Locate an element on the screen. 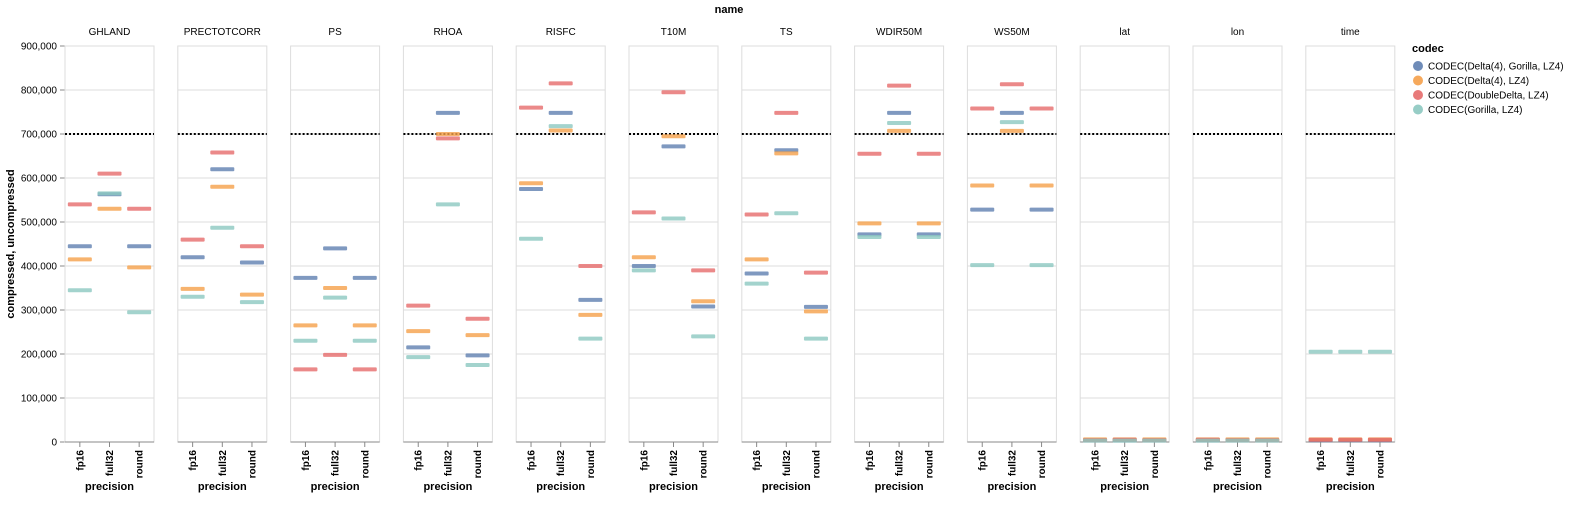  facet-title: T10M is located at coordinates (674, 32).